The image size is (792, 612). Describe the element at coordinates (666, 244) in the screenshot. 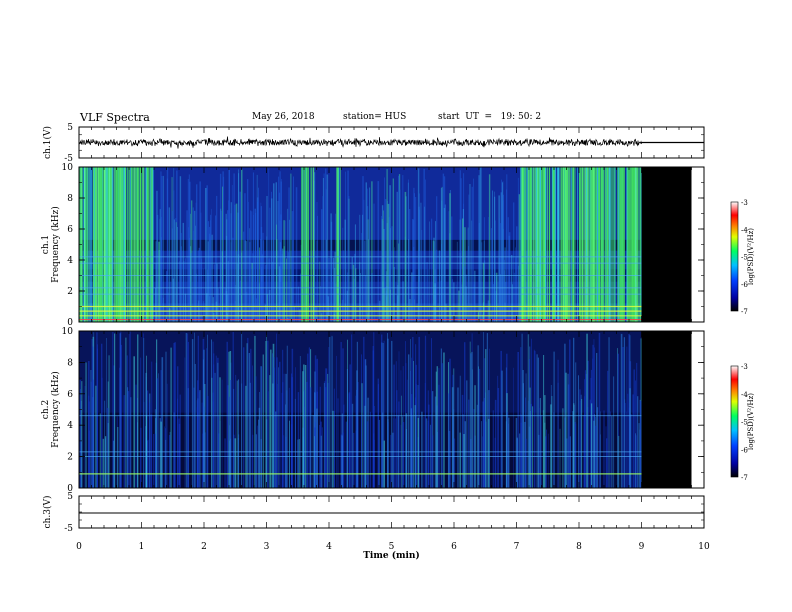

I see `ch1-spectrogram-no-data` at that location.